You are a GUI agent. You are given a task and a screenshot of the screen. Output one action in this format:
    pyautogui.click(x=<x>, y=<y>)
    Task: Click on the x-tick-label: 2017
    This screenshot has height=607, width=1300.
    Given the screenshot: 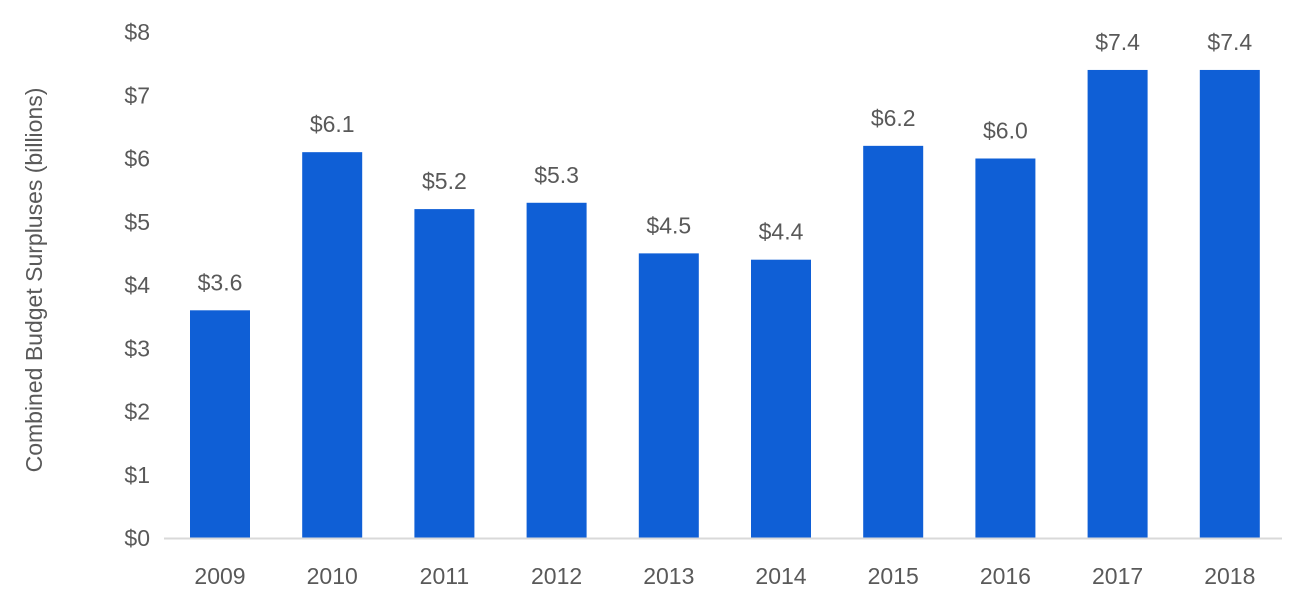 What is the action you would take?
    pyautogui.click(x=1117, y=576)
    